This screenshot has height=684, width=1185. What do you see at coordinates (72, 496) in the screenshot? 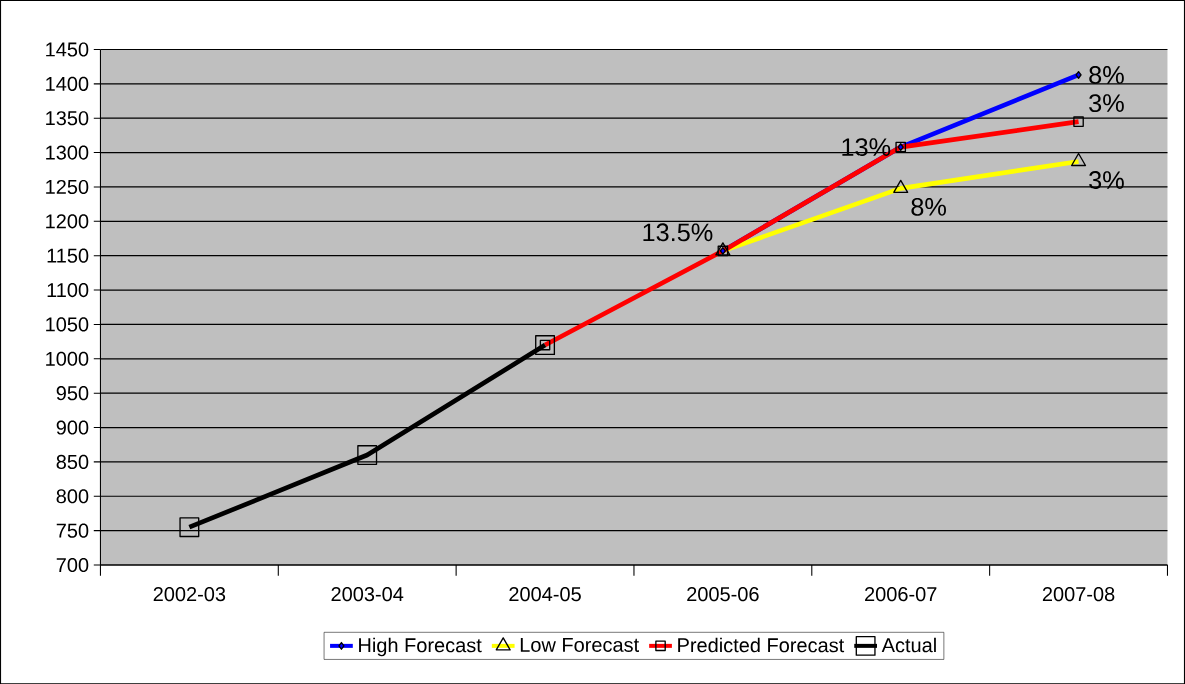
I see `y-tick-label: 800` at bounding box center [72, 496].